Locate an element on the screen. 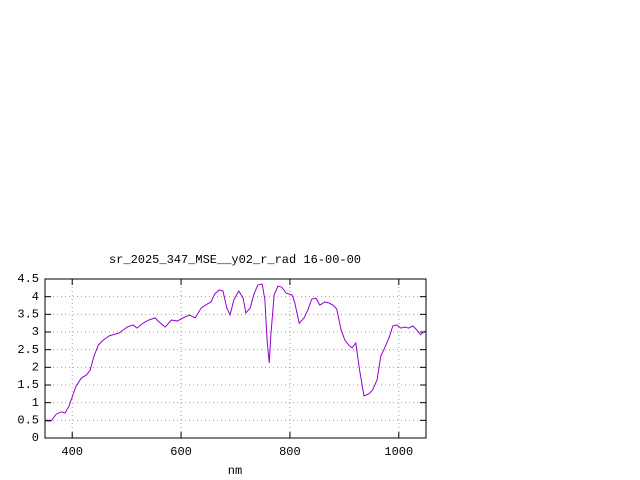 This screenshot has height=480, width=640. y-tick-label: 4.5 is located at coordinates (28, 279).